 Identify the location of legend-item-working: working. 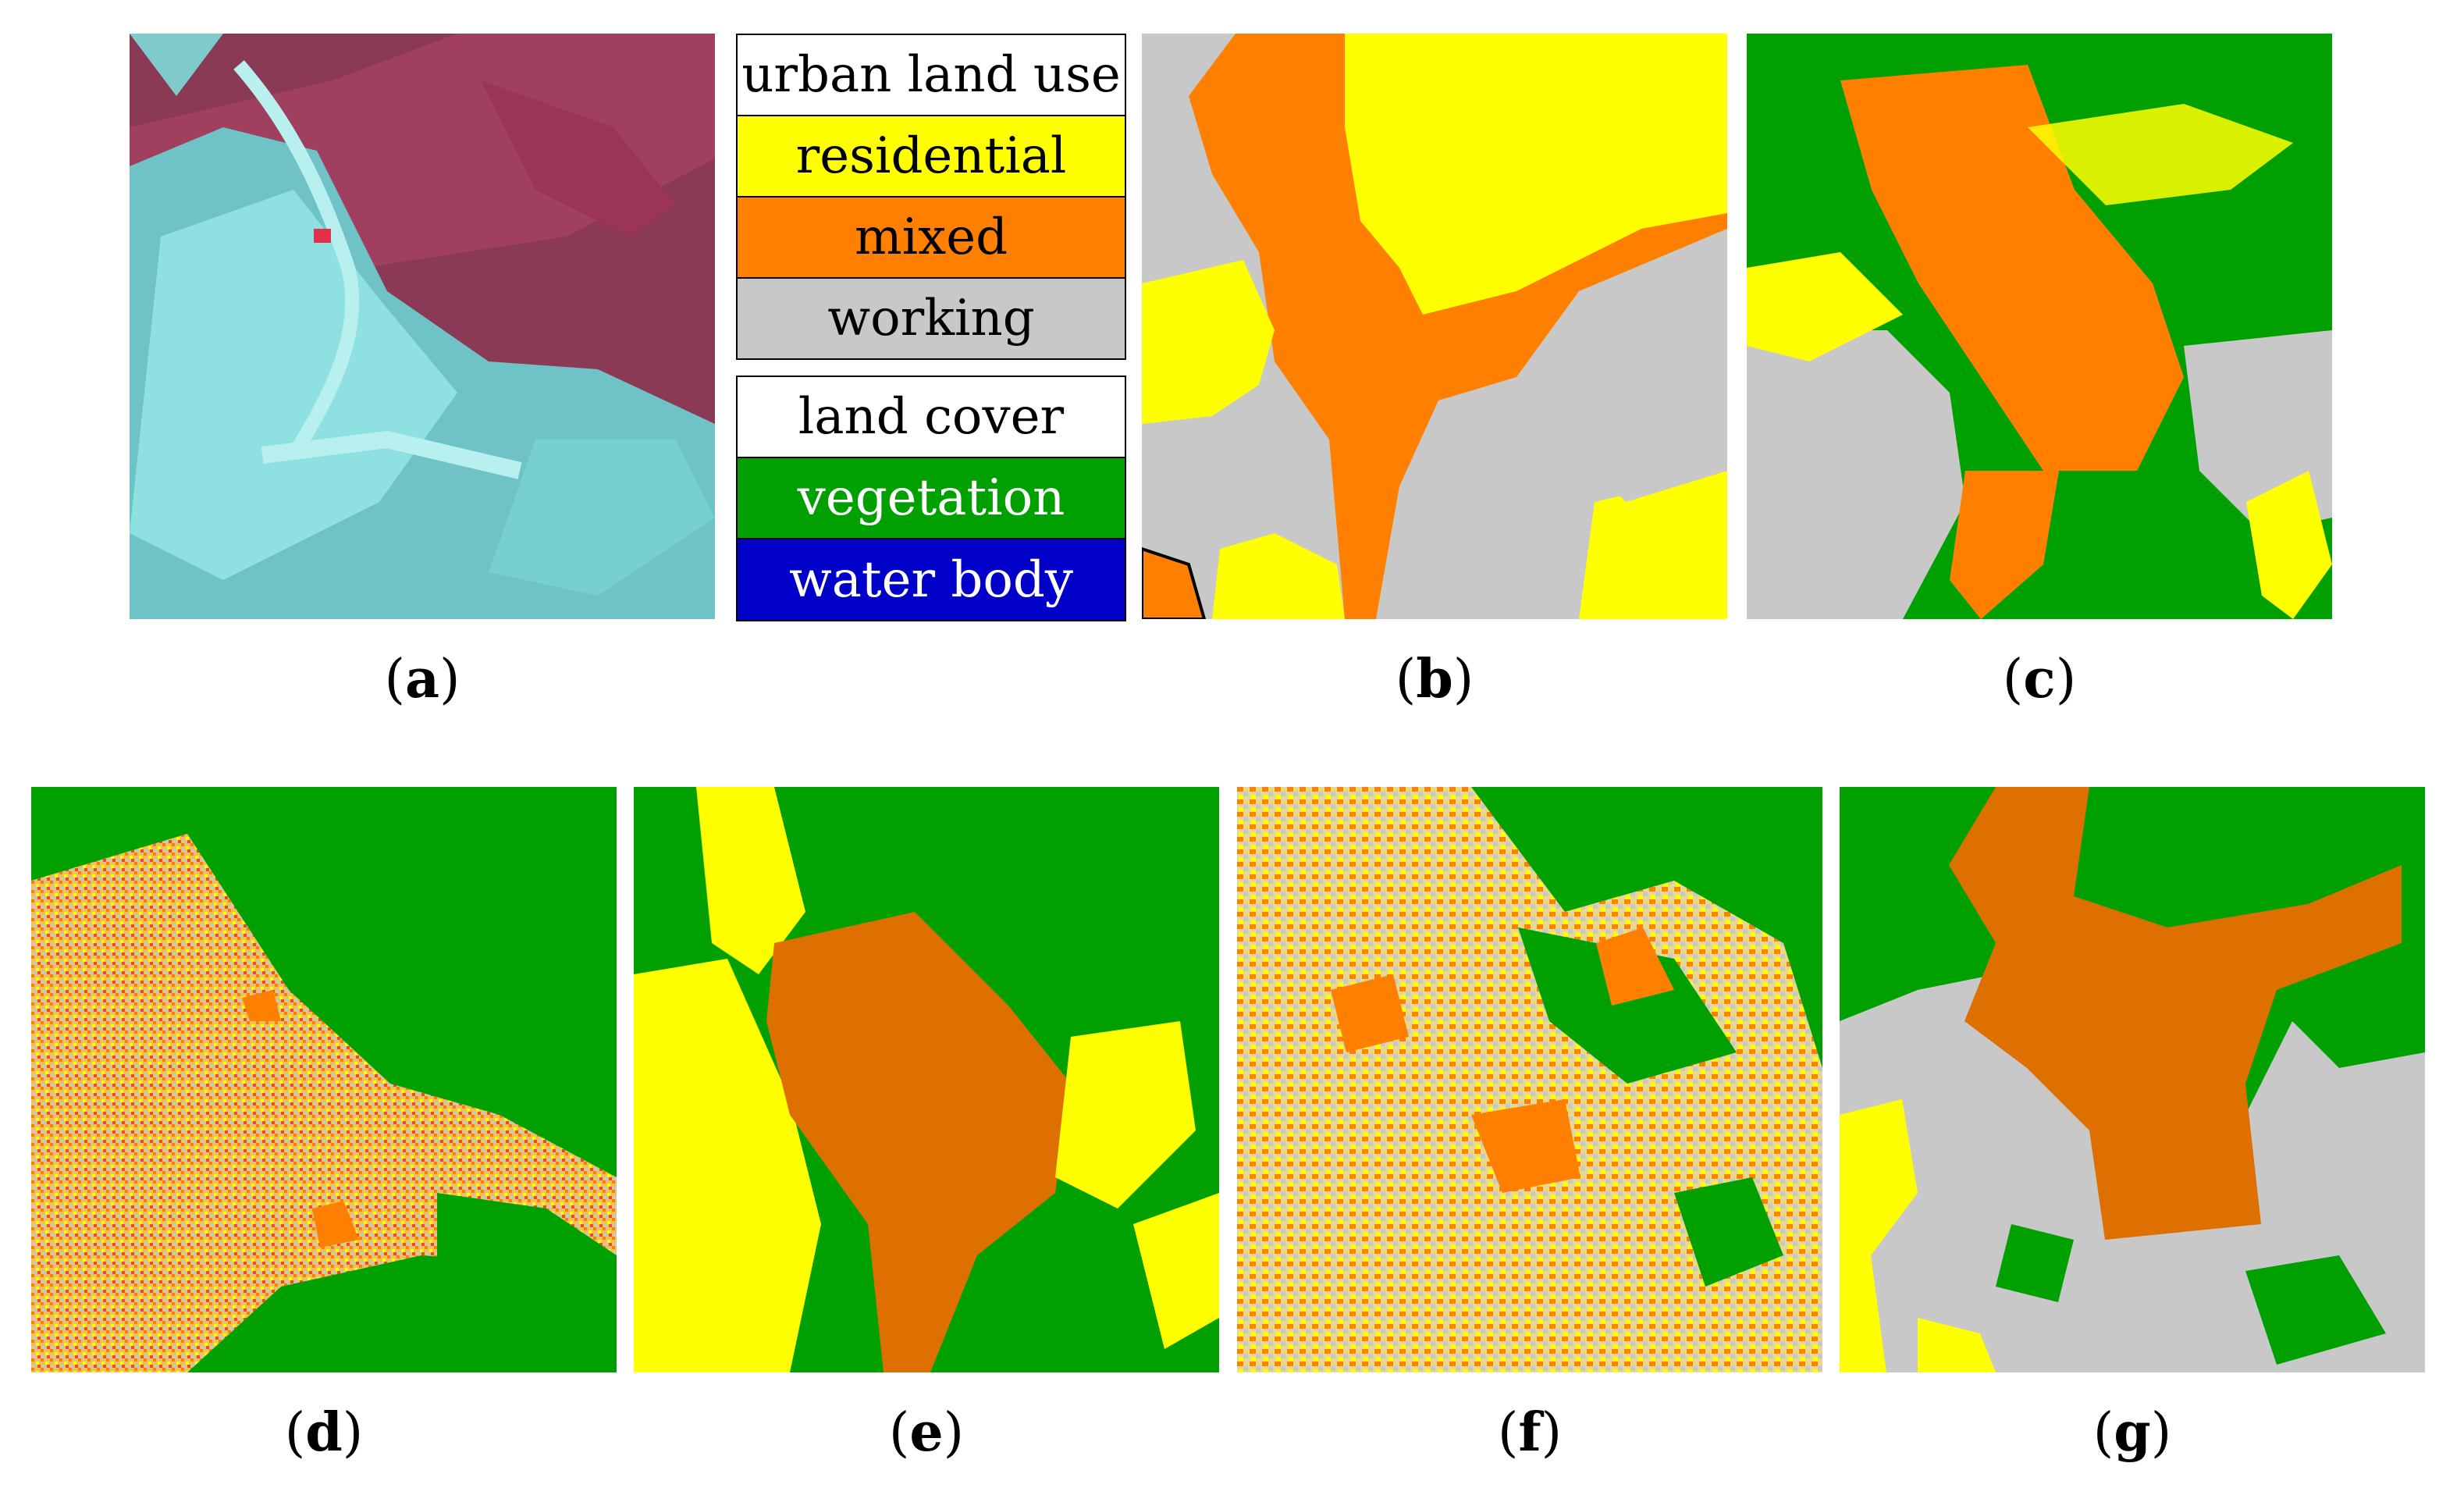
(931, 318).